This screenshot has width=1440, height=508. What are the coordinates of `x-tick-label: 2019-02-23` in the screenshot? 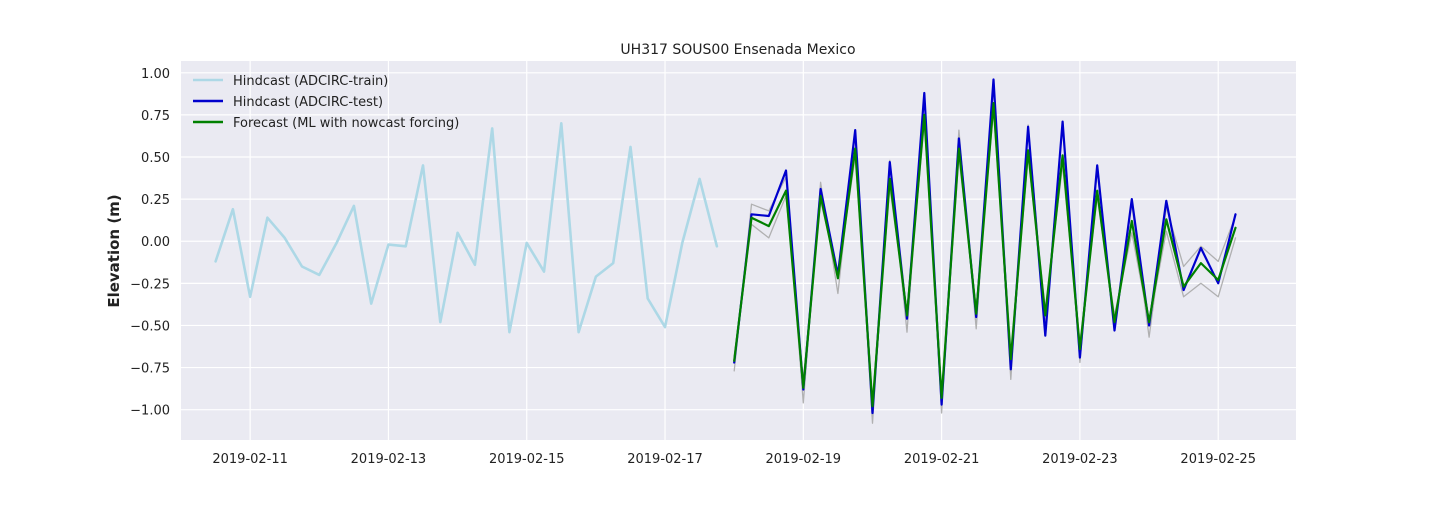 It's located at (1080, 459).